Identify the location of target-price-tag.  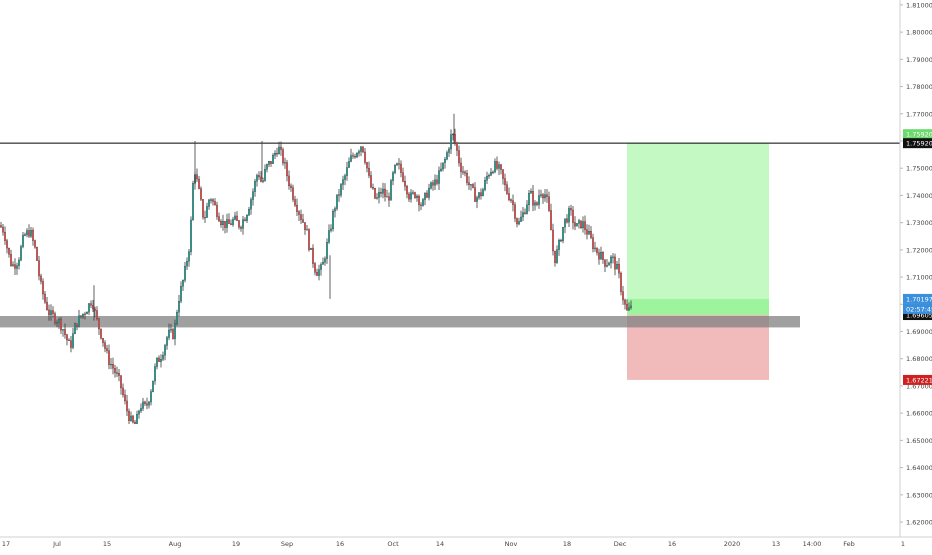
(917, 143).